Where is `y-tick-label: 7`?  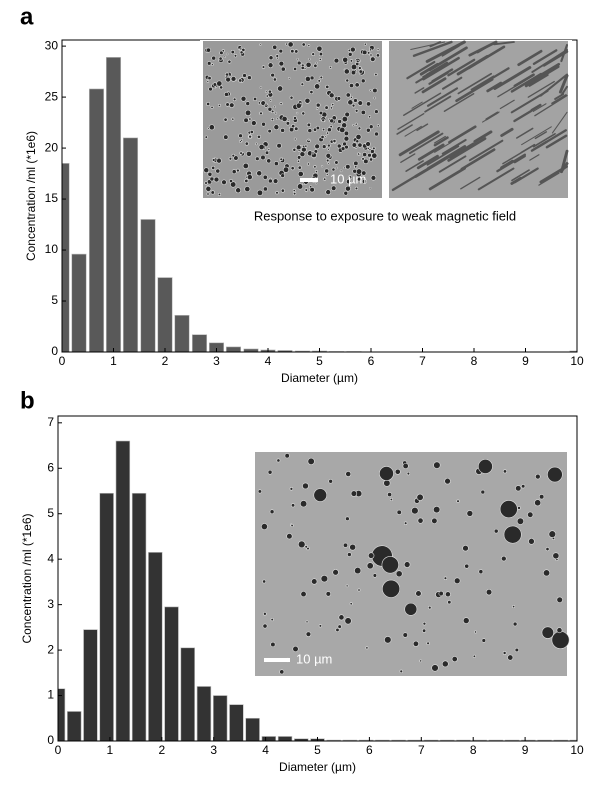 y-tick-label: 7 is located at coordinates (50, 422).